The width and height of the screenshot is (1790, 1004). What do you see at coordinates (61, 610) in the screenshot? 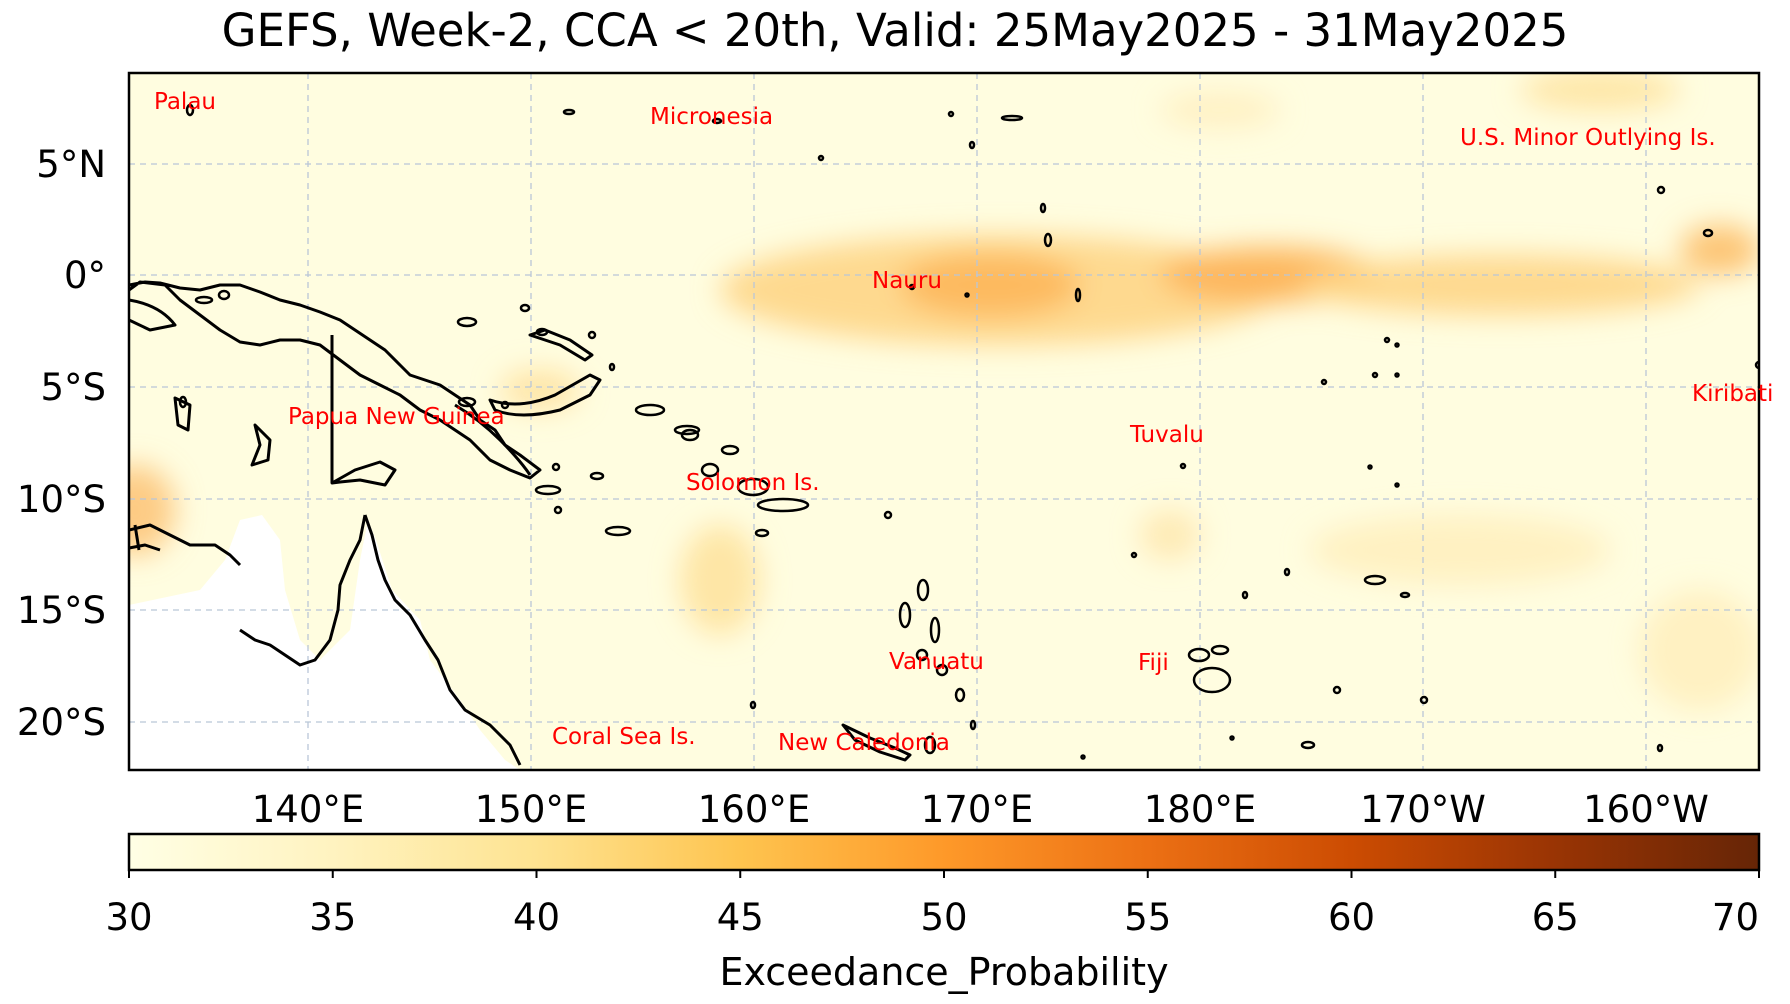
I see `lat-tick-label: 15°S` at bounding box center [61, 610].